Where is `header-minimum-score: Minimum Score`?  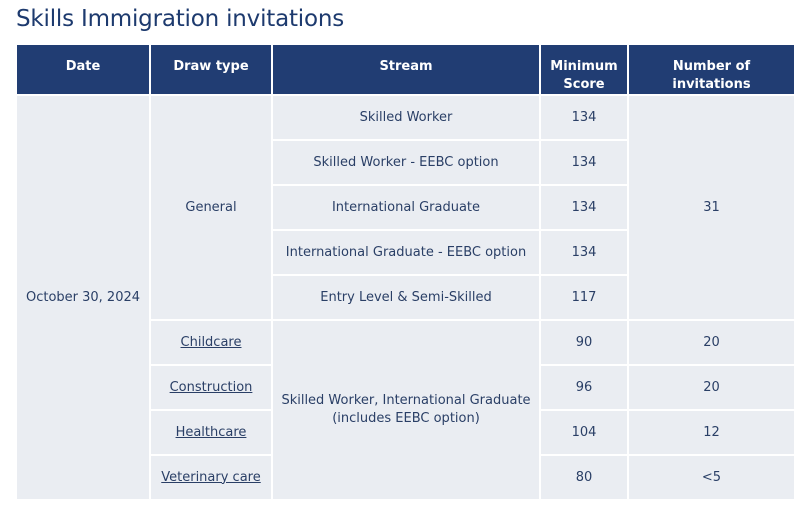
header-minimum-score: Minimum Score is located at coordinates (584, 69).